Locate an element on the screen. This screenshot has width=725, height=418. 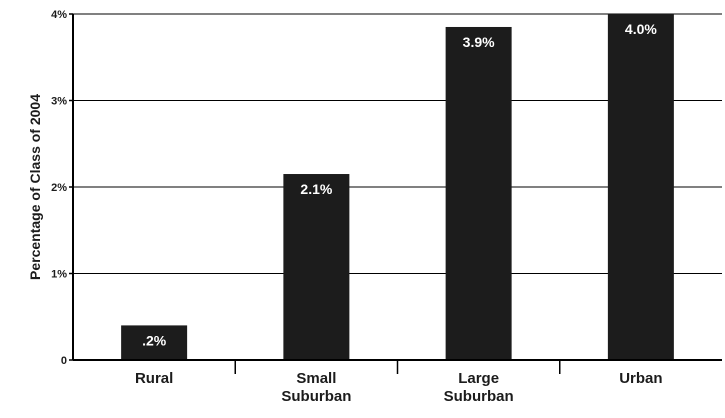
x-tick-label: Small is located at coordinates (316, 378).